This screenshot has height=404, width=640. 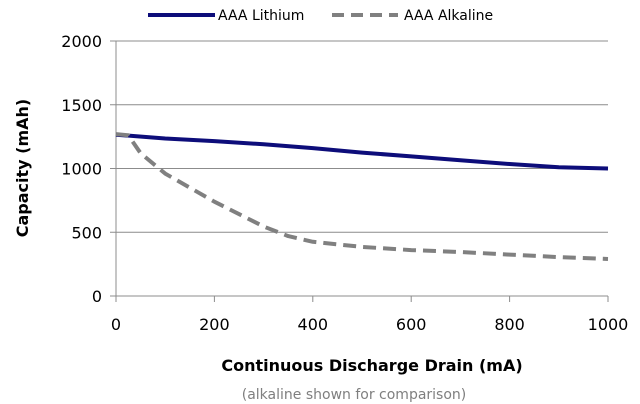 I want to click on y-axis-title: Capacity (mAh), so click(x=22, y=168).